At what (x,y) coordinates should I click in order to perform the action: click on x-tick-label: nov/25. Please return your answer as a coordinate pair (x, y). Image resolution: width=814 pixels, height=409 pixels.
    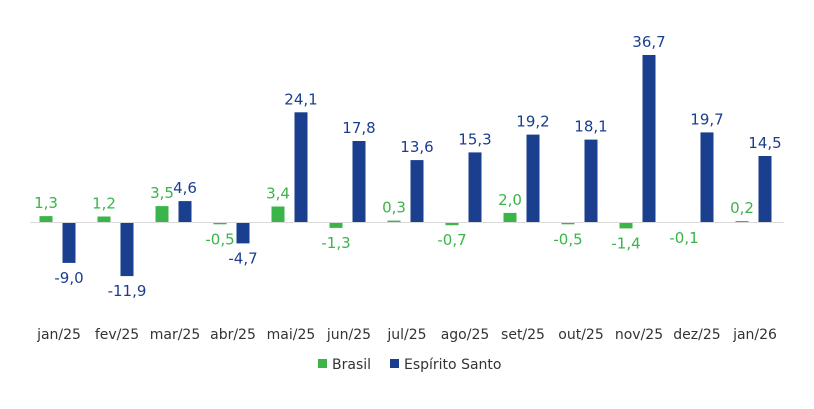
    Looking at the image, I should click on (639, 335).